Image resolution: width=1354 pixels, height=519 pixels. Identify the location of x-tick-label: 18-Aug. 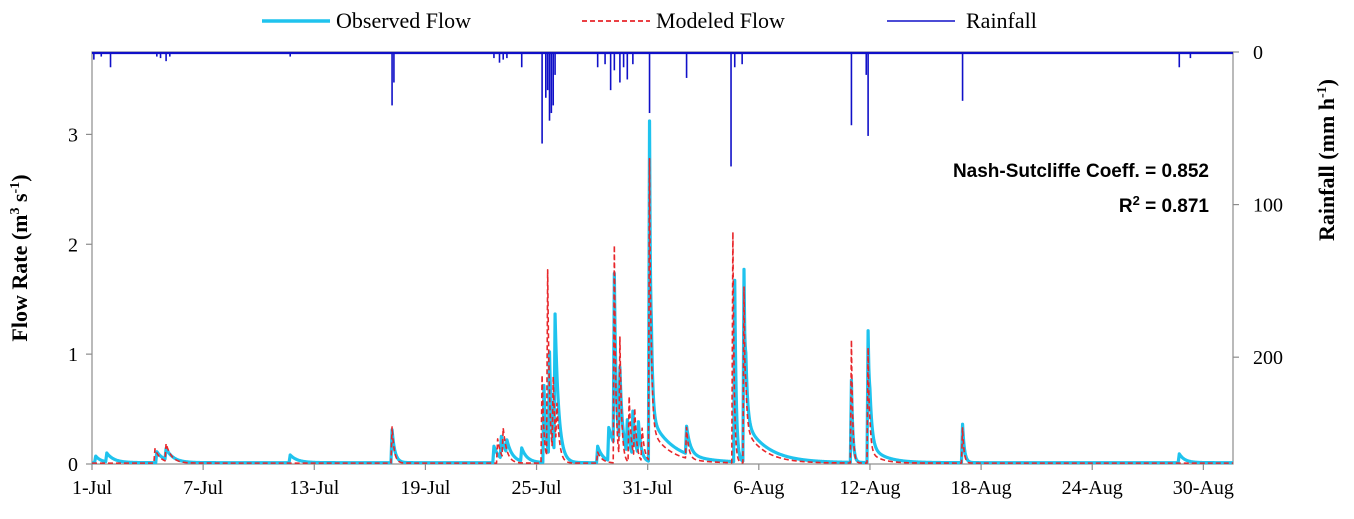
(981, 488).